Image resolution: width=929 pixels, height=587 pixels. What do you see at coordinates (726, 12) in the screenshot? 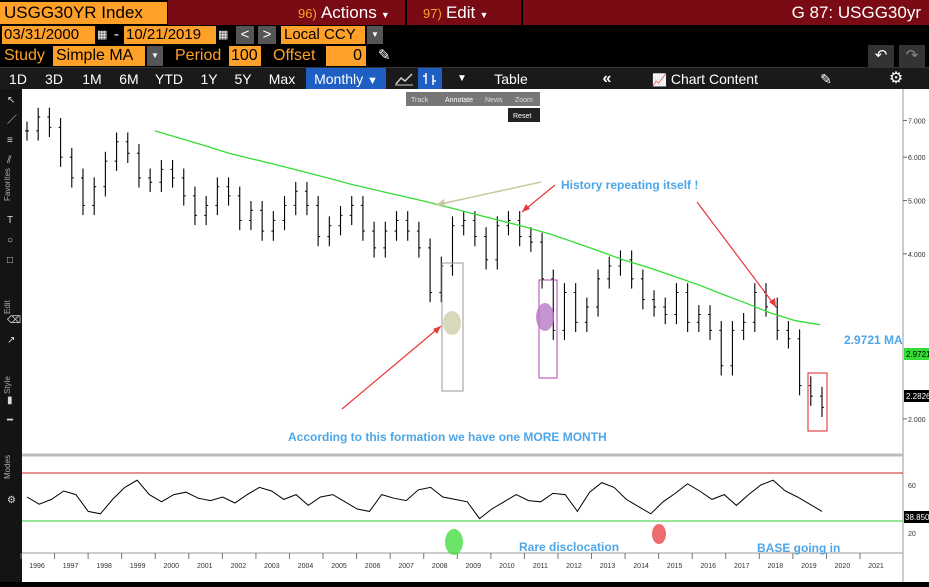
I see `page-code: G 87: USGG30yr` at bounding box center [726, 12].